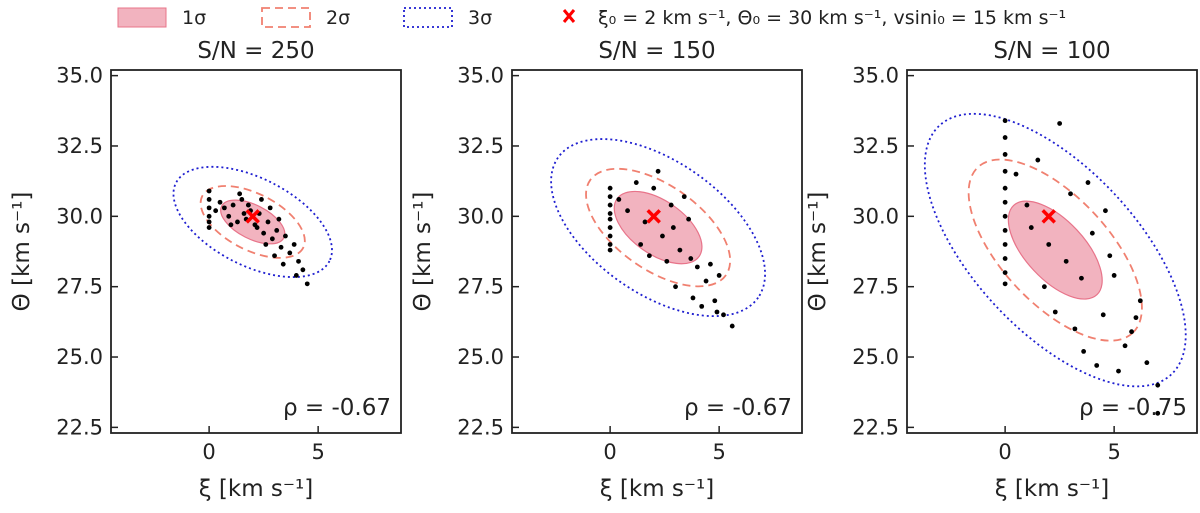  I want to click on legend-swatch-1sigma, so click(142, 17).